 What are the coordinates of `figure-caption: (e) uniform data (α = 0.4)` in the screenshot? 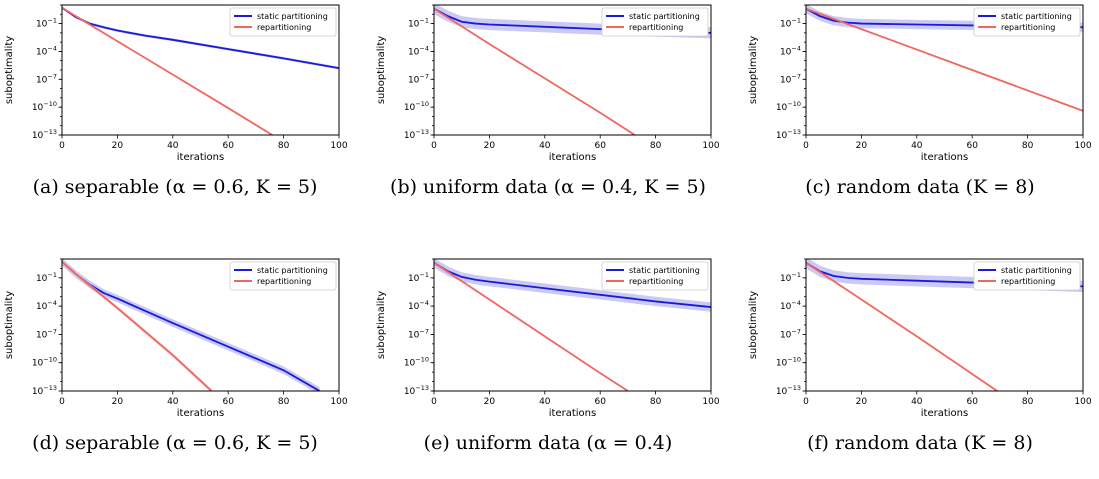 It's located at (548, 443).